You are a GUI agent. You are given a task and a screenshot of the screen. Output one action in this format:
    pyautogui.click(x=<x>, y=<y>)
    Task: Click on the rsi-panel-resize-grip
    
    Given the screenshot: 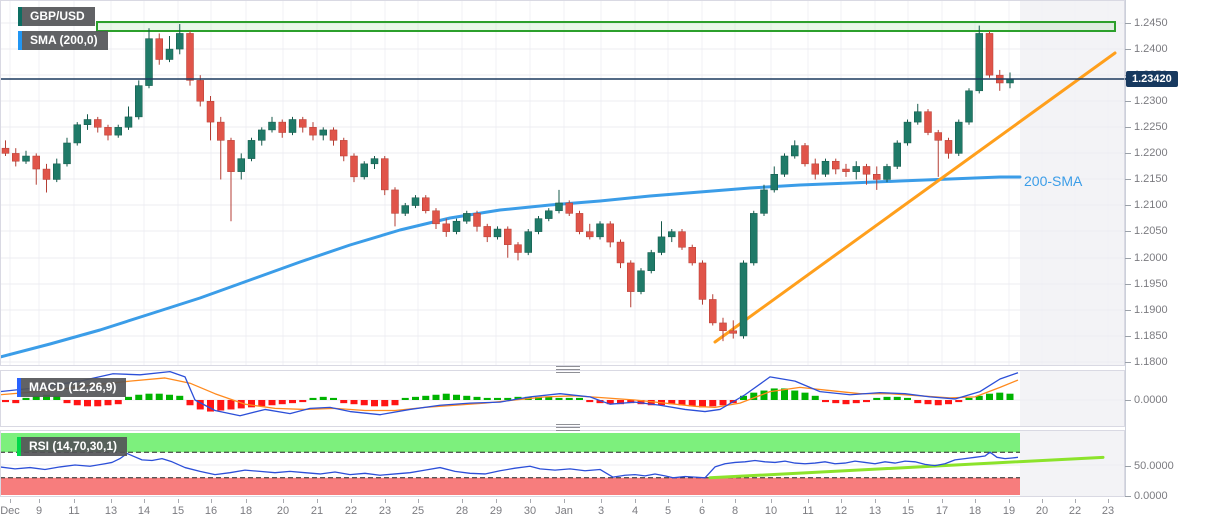 What is the action you would take?
    pyautogui.click(x=568, y=426)
    